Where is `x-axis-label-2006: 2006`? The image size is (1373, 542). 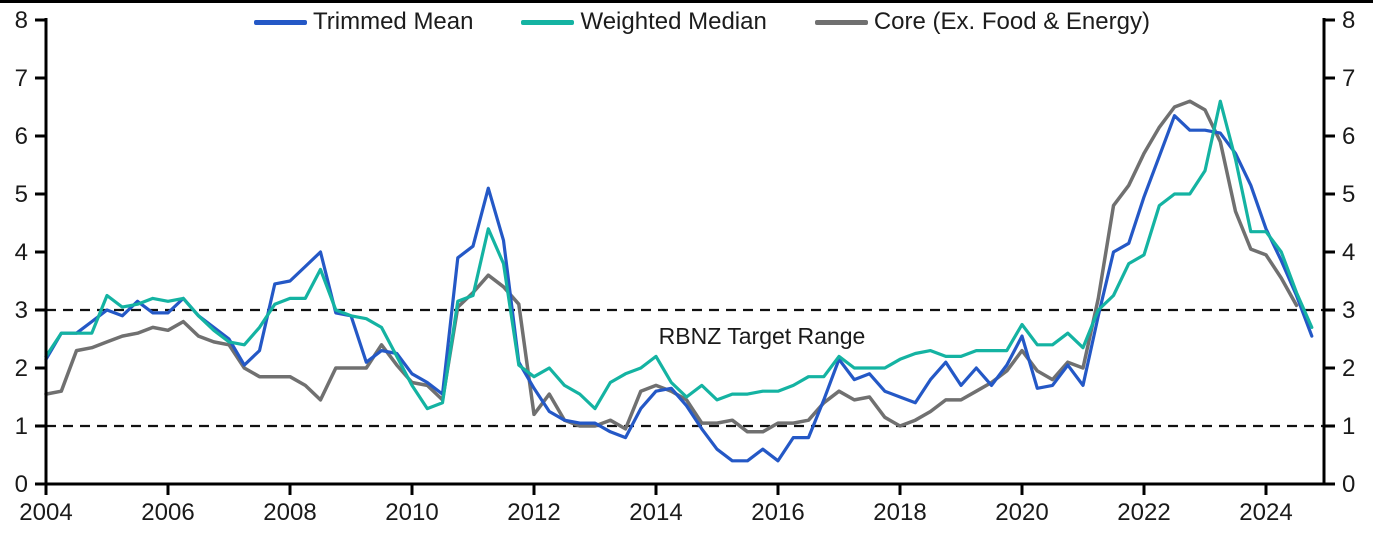
x-axis-label-2006: 2006 is located at coordinates (167, 512).